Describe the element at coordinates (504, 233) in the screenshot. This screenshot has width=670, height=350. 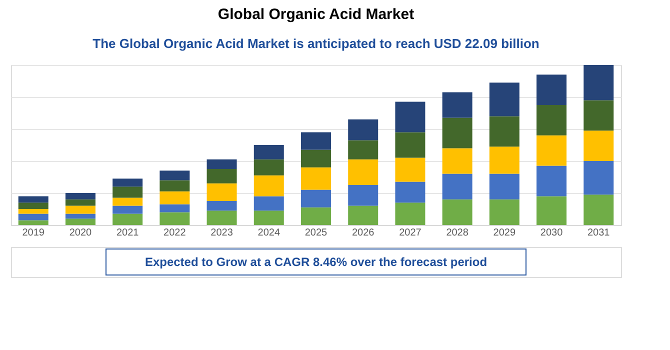
I see `x-tick-label: 2029` at that location.